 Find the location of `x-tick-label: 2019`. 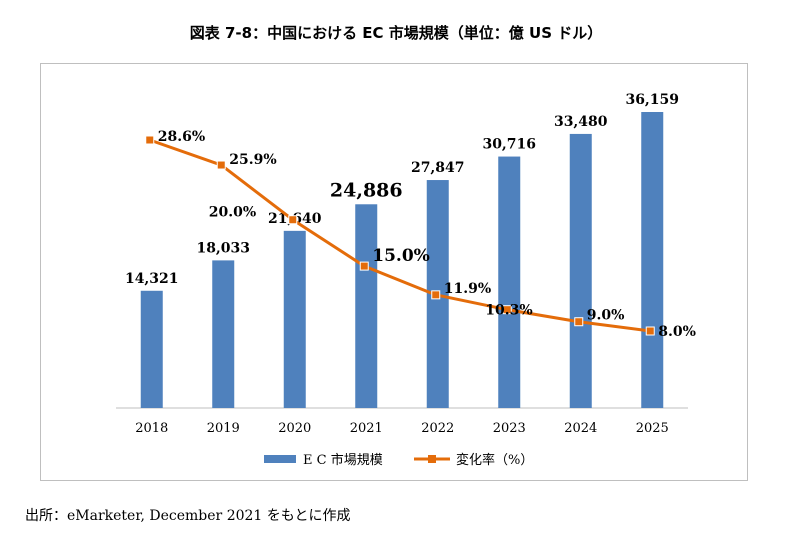

x-tick-label: 2019 is located at coordinates (223, 428).